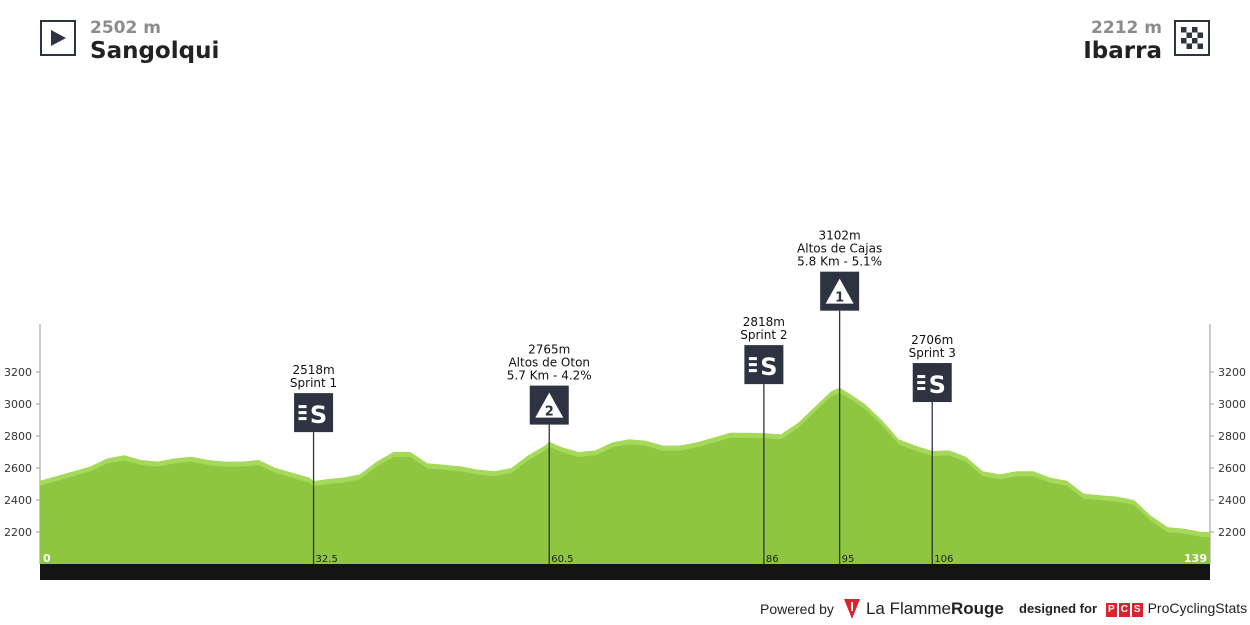 This screenshot has height=625, width=1250. What do you see at coordinates (943, 559) in the screenshot?
I see `x-tick-label: 106` at bounding box center [943, 559].